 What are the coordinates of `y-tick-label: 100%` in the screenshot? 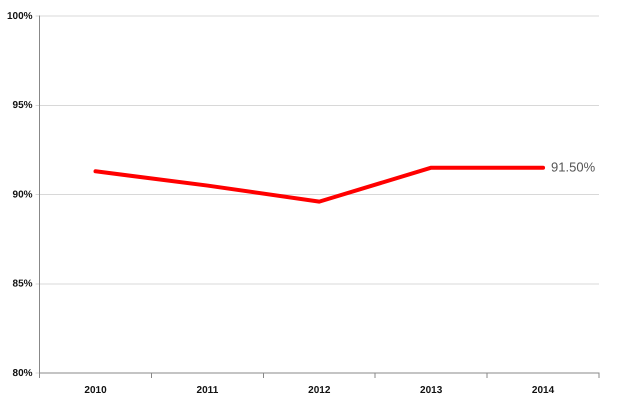 It's located at (20, 16).